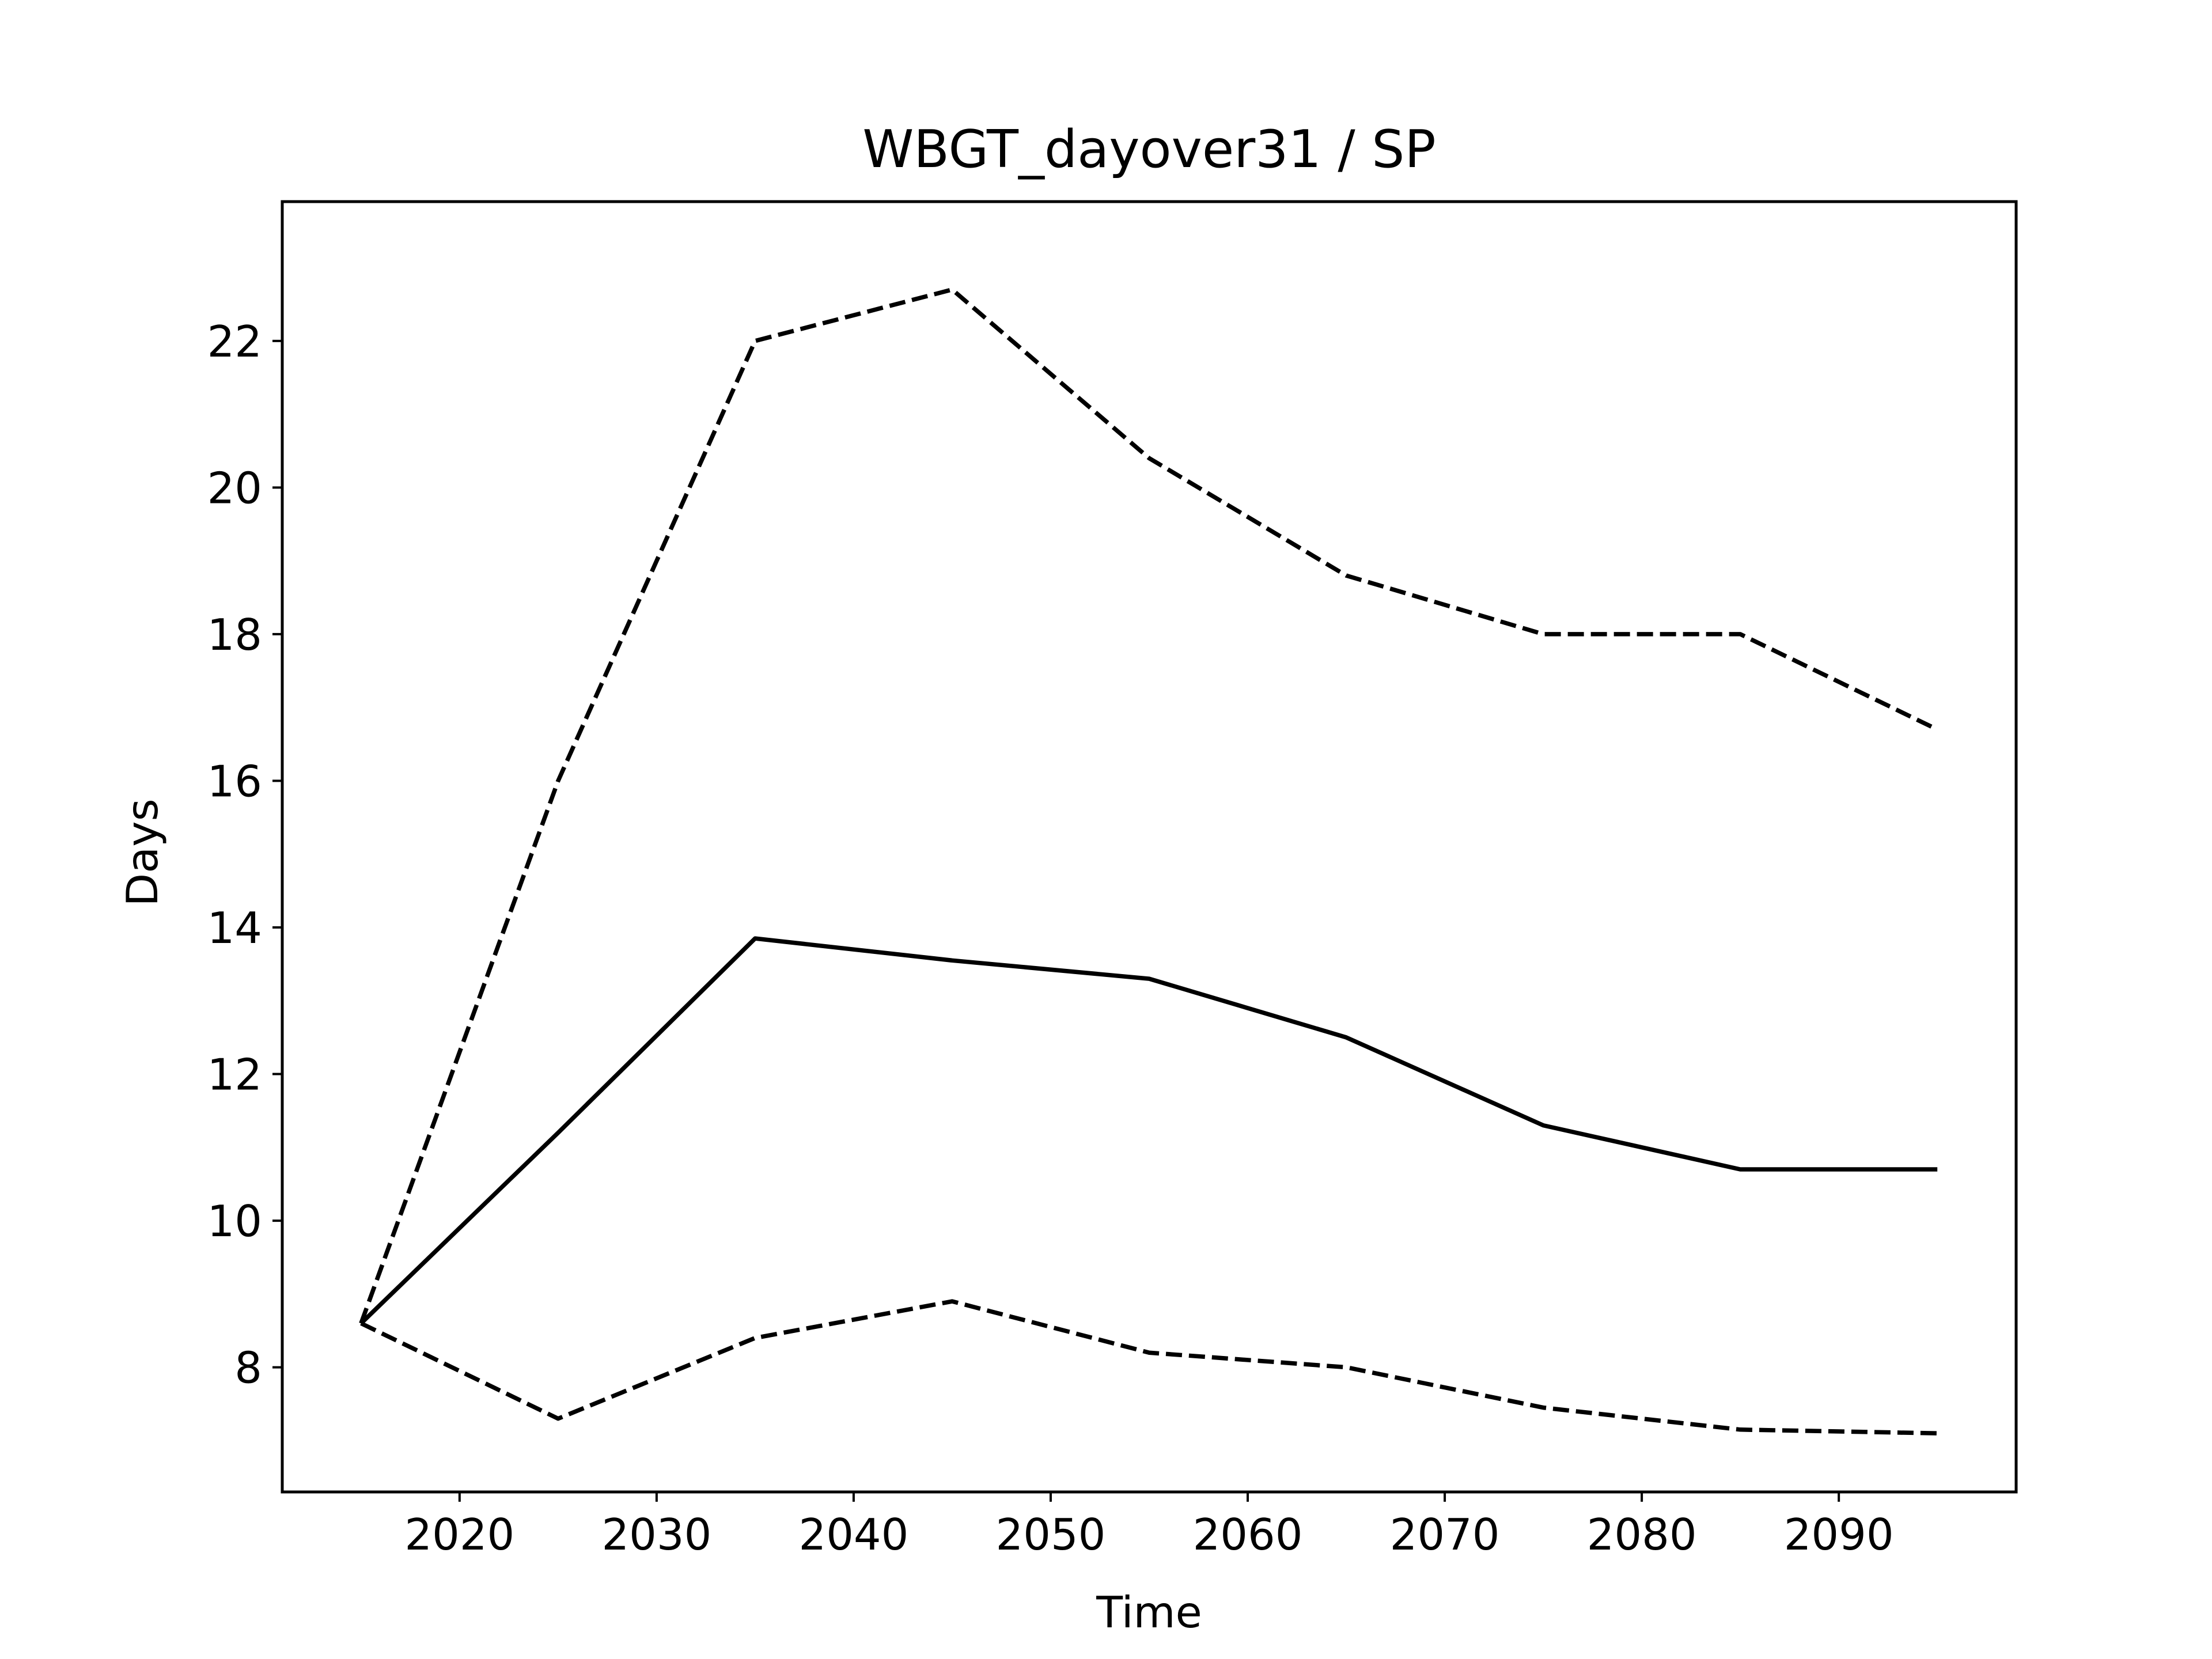 The image size is (2212, 1659). What do you see at coordinates (234, 928) in the screenshot?
I see `y-tick-label: 14` at bounding box center [234, 928].